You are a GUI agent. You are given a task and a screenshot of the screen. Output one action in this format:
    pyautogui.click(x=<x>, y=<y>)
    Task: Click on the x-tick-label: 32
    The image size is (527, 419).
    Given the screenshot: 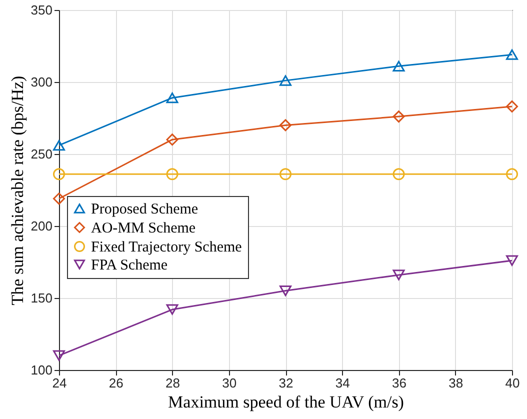 What is the action you would take?
    pyautogui.click(x=286, y=383)
    